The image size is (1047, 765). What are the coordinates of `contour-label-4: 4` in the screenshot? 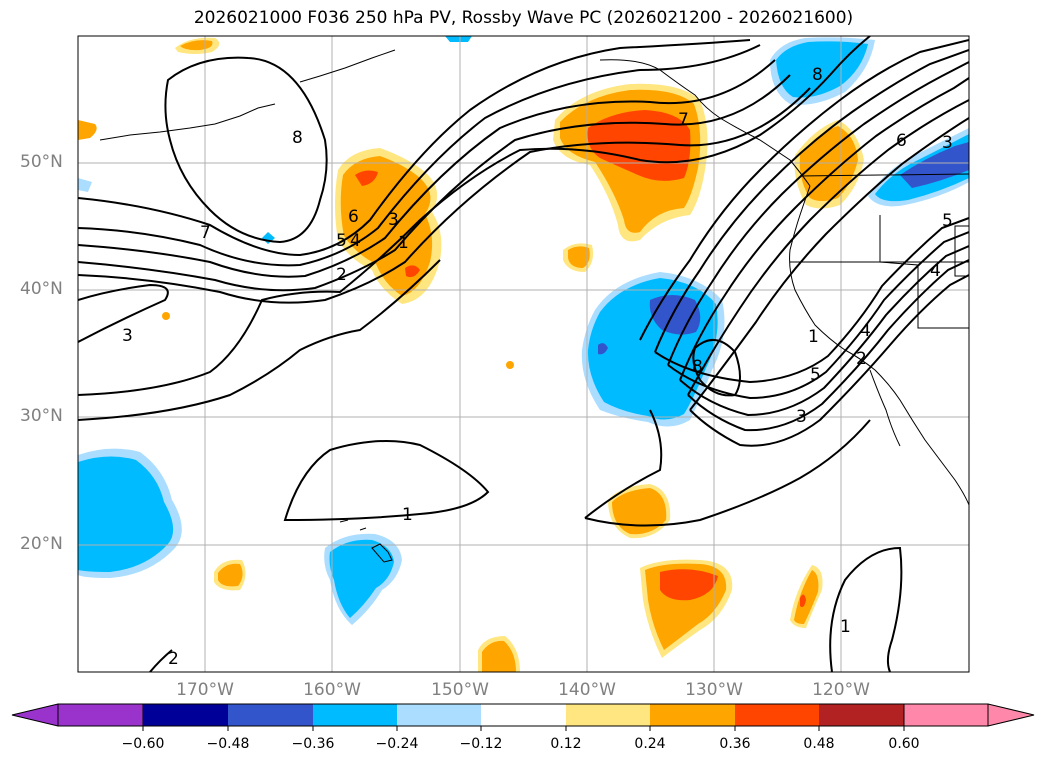 It's located at (355, 241).